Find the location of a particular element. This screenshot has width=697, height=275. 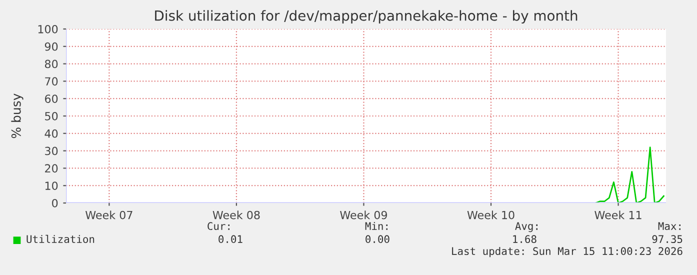

chart-title: Disk utilization for /dev/mapper/pannekake-home - by month is located at coordinates (366, 17).